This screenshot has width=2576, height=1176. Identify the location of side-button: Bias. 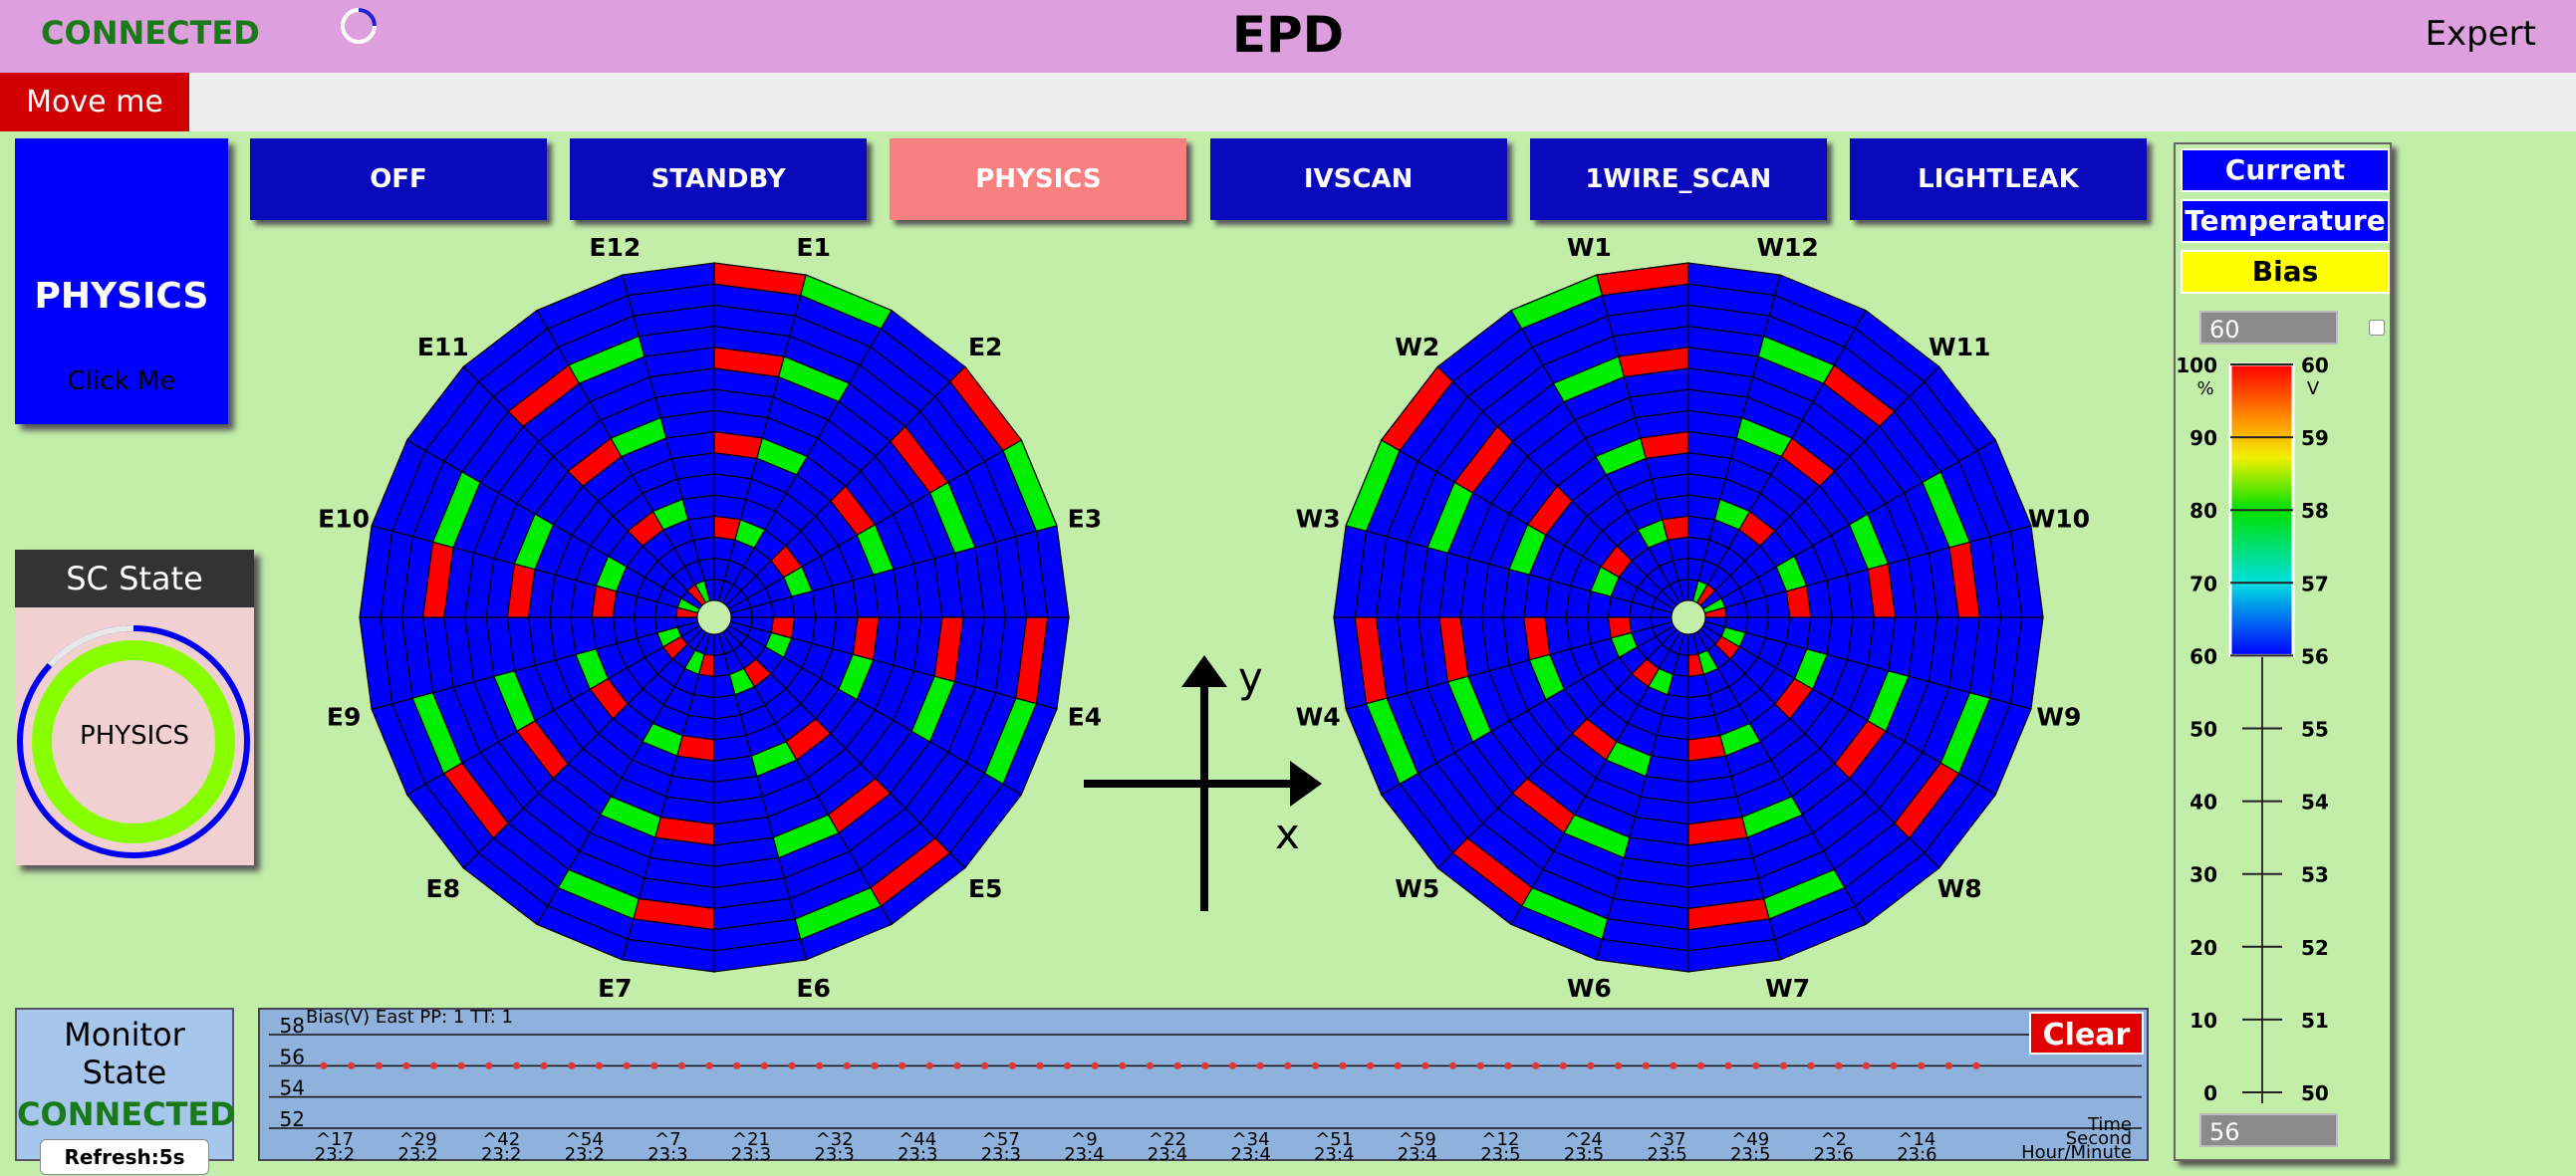
(2285, 272).